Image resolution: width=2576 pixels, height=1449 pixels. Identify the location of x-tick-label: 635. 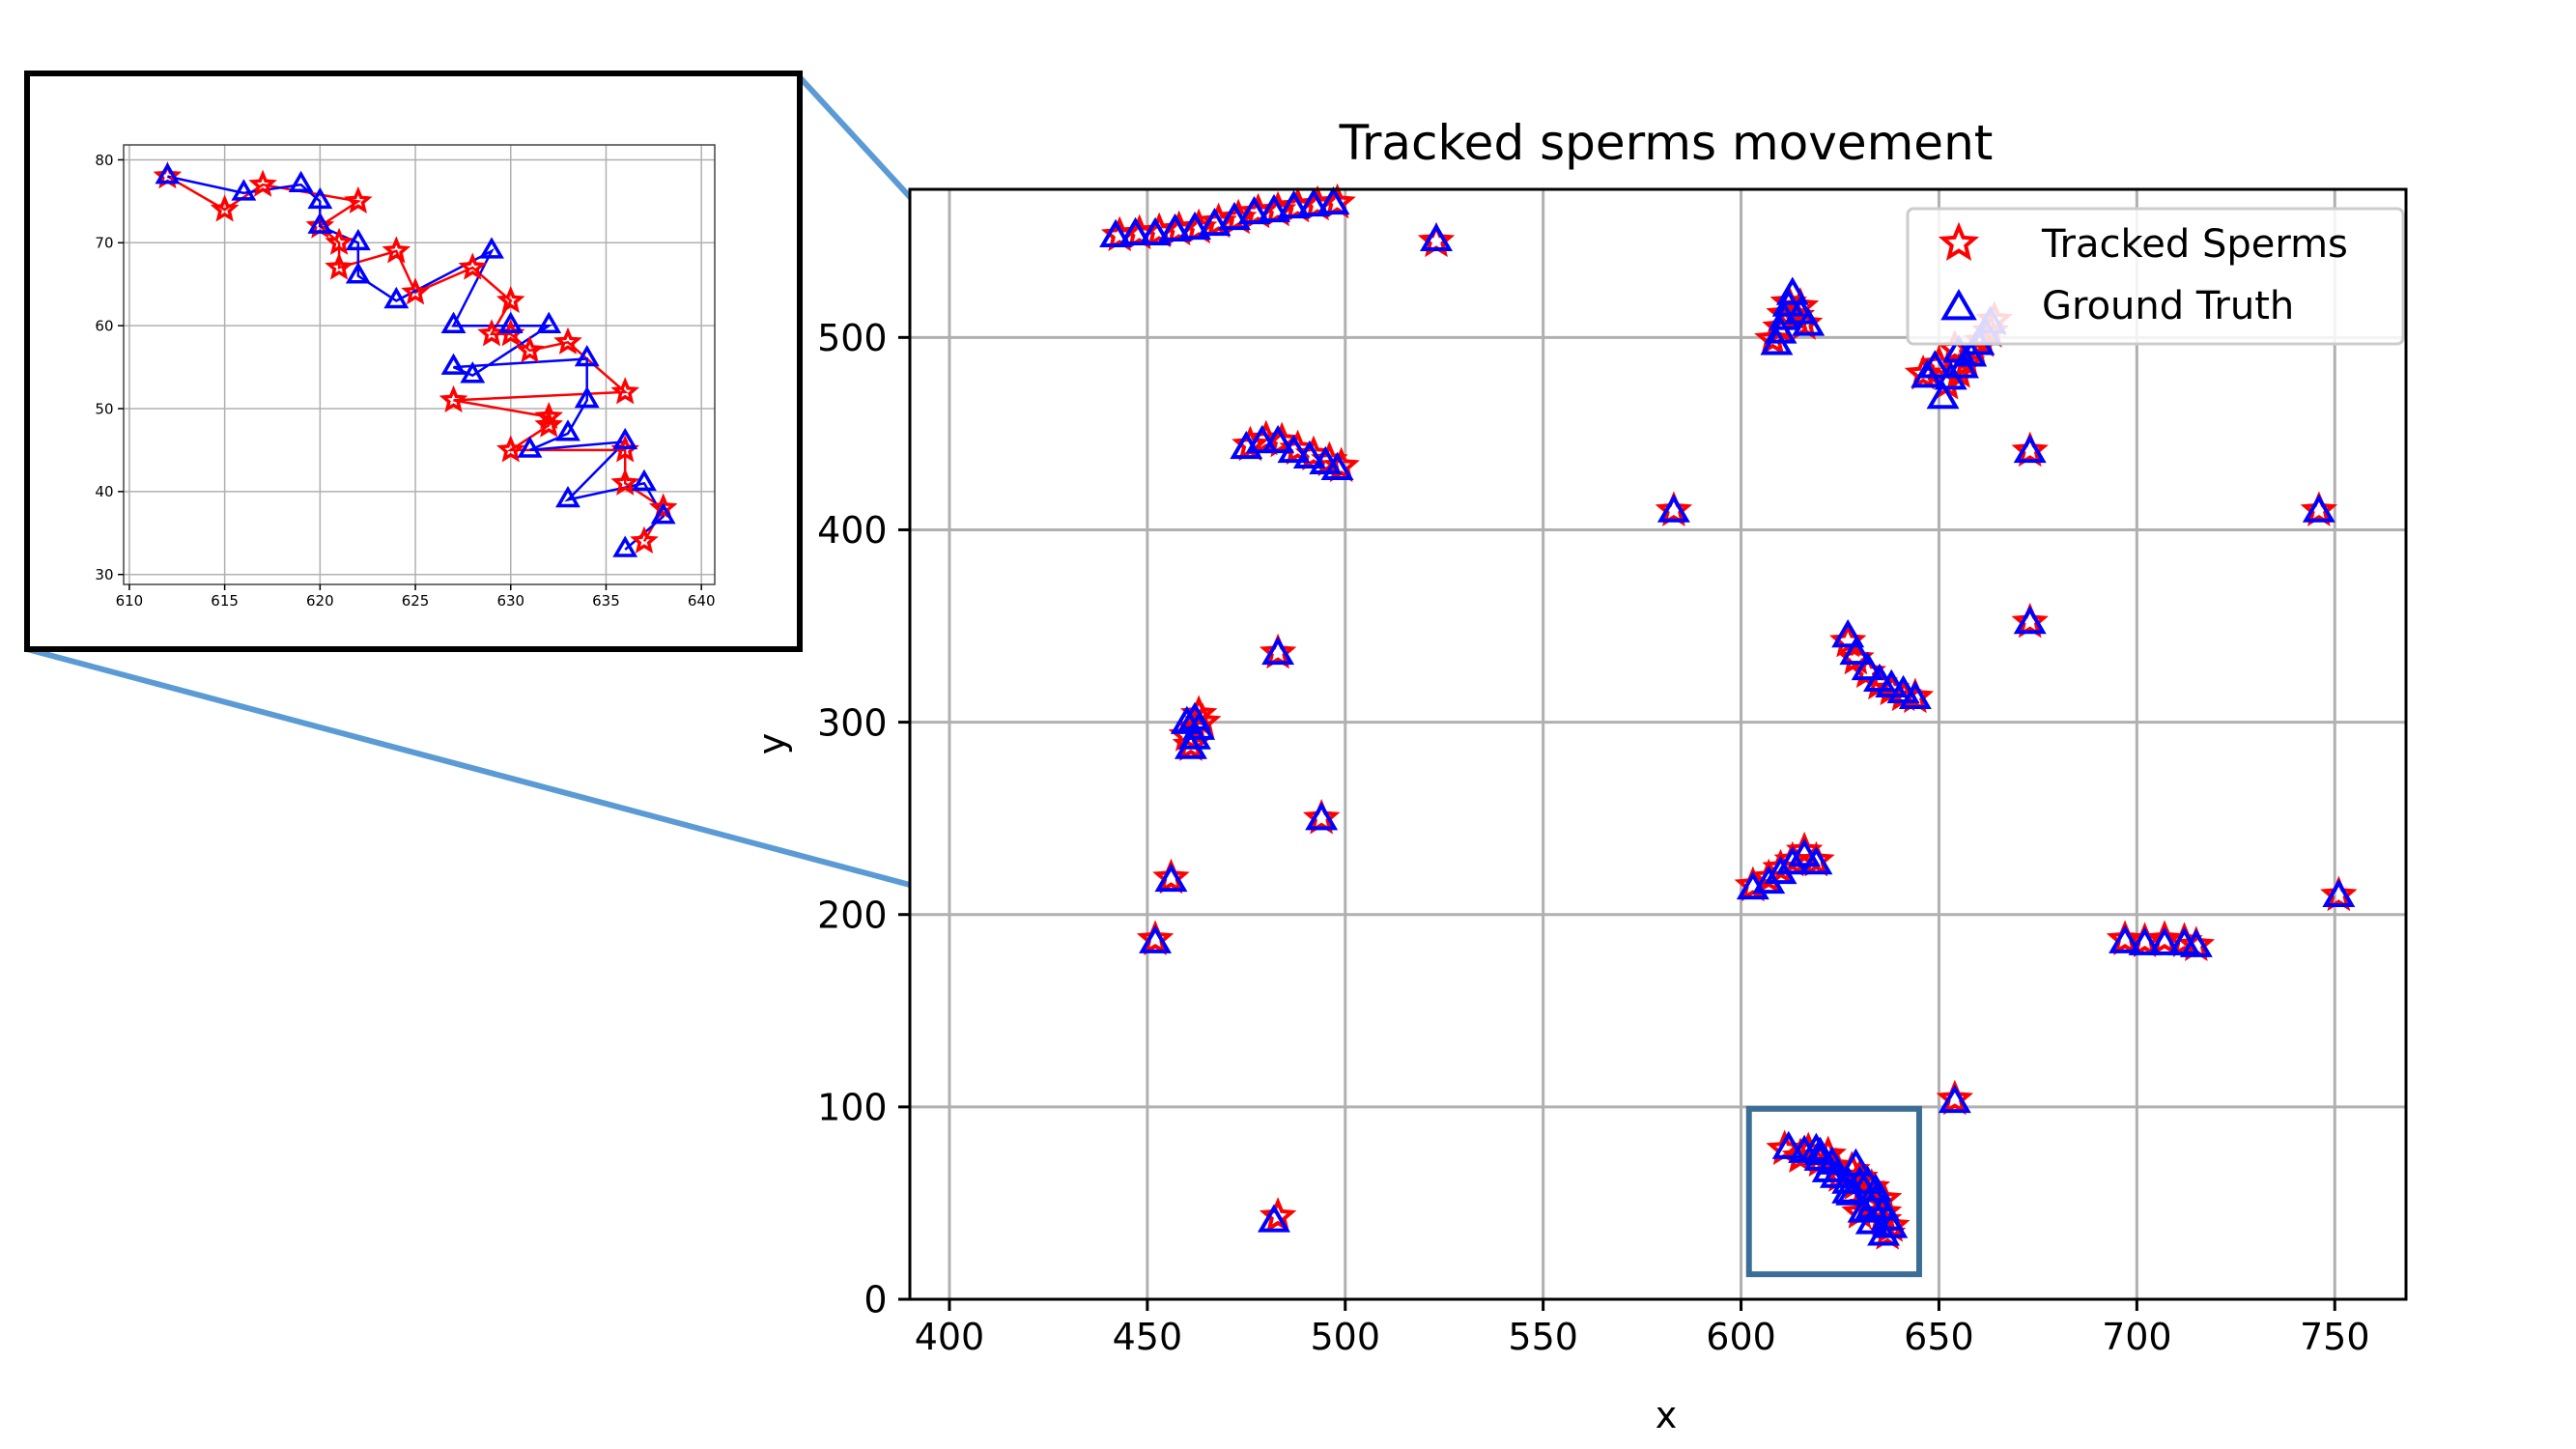
(606, 601).